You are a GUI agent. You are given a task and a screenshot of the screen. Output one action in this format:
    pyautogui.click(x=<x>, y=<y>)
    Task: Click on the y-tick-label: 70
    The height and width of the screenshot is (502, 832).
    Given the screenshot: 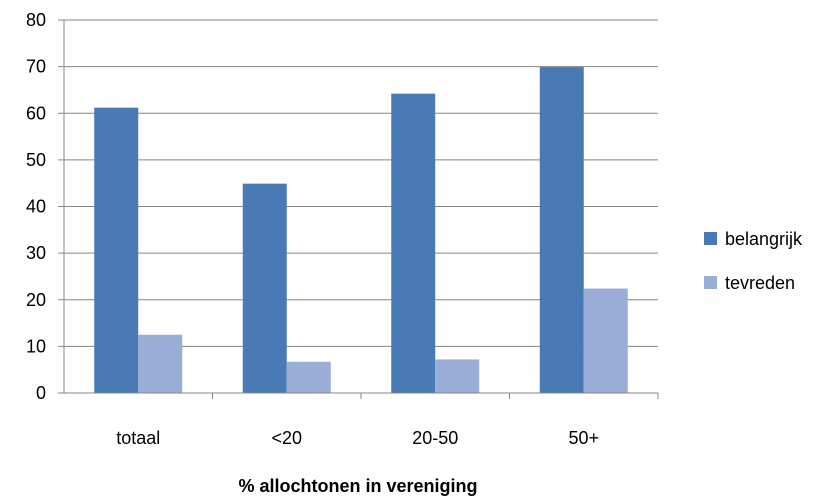 What is the action you would take?
    pyautogui.click(x=36, y=67)
    